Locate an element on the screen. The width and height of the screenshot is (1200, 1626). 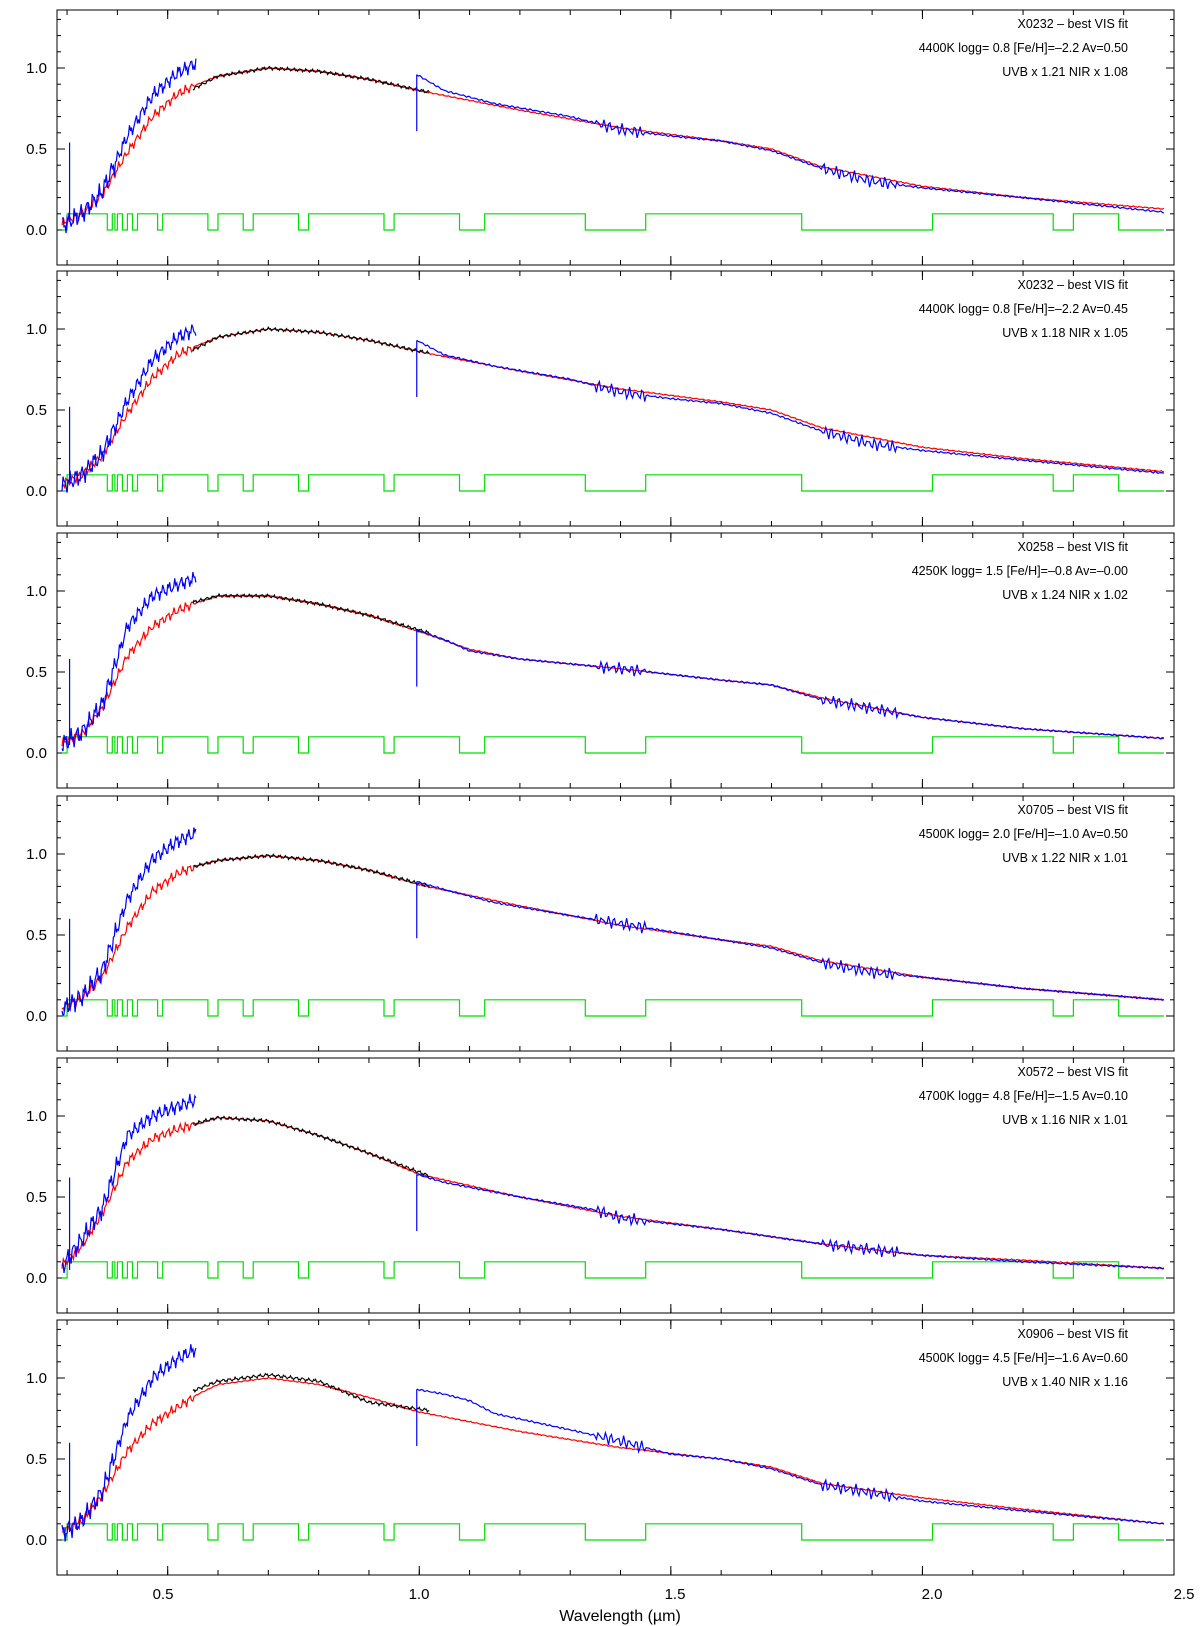
x-tick-label: 1.5 is located at coordinates (675, 1594).